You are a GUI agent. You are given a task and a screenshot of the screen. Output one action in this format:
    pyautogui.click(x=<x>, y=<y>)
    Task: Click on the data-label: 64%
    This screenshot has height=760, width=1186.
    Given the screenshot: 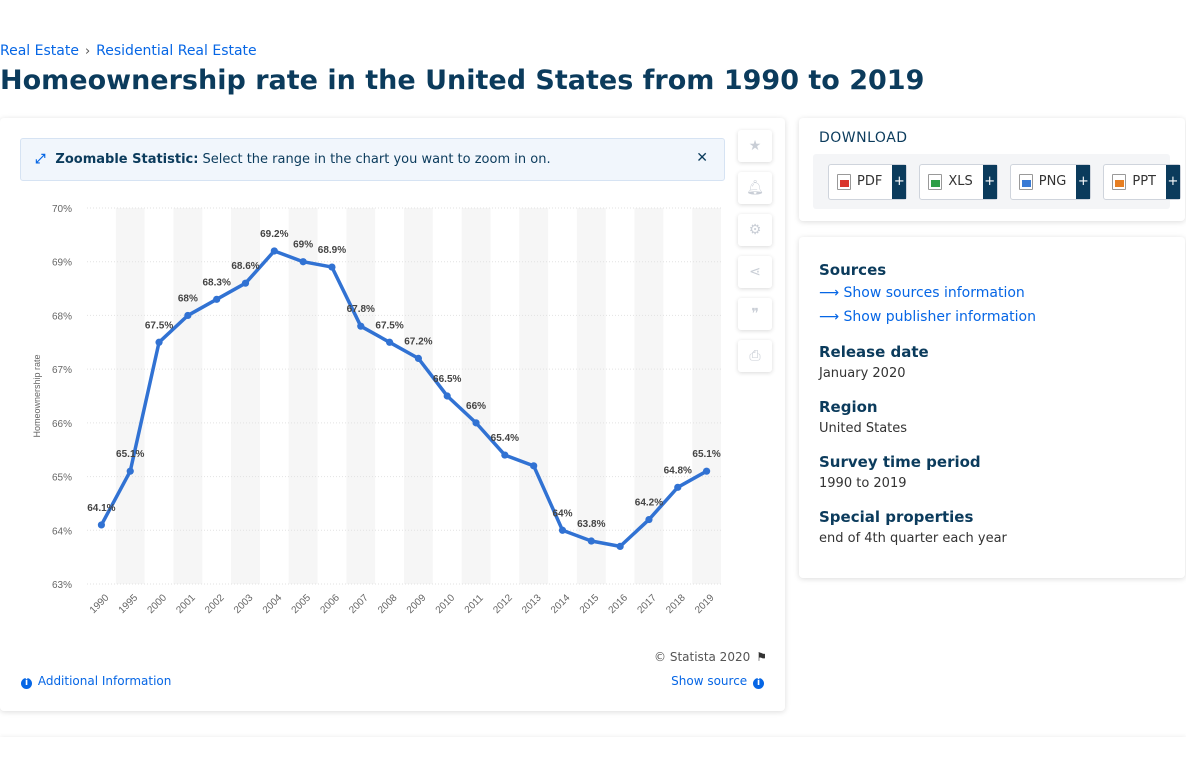 What is the action you would take?
    pyautogui.click(x=562, y=513)
    